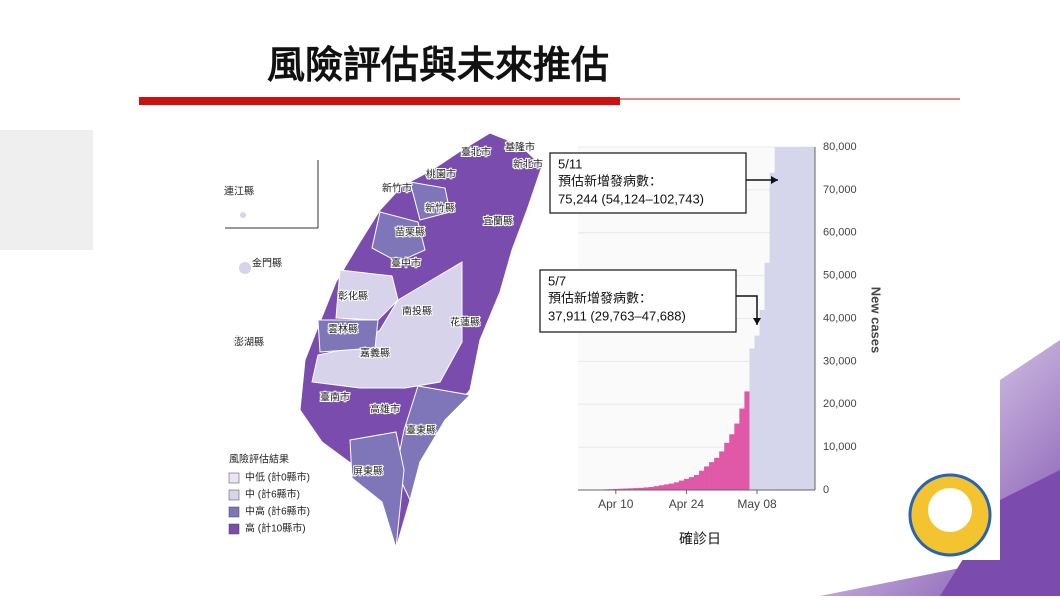 This screenshot has width=1060, height=601. What do you see at coordinates (465, 322) in the screenshot?
I see `map-label: 花蓮縣` at bounding box center [465, 322].